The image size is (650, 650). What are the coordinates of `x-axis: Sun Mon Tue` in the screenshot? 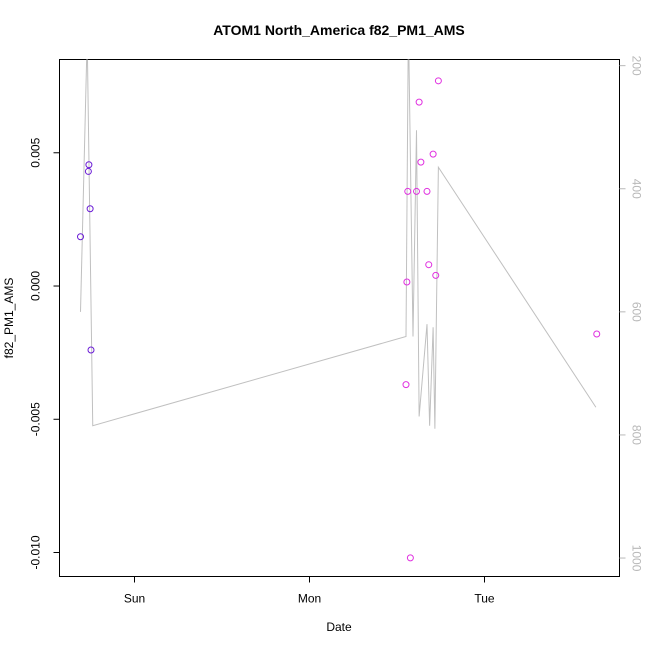 It's located at (309, 591).